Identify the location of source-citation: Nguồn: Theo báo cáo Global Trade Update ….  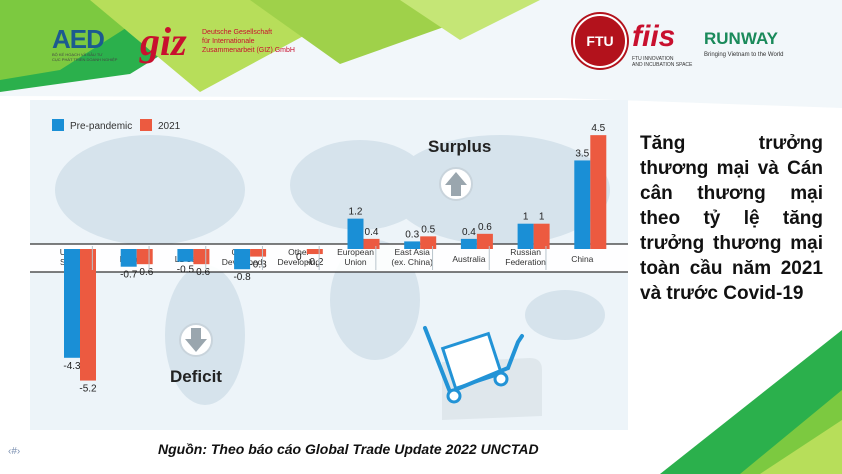
(348, 449).